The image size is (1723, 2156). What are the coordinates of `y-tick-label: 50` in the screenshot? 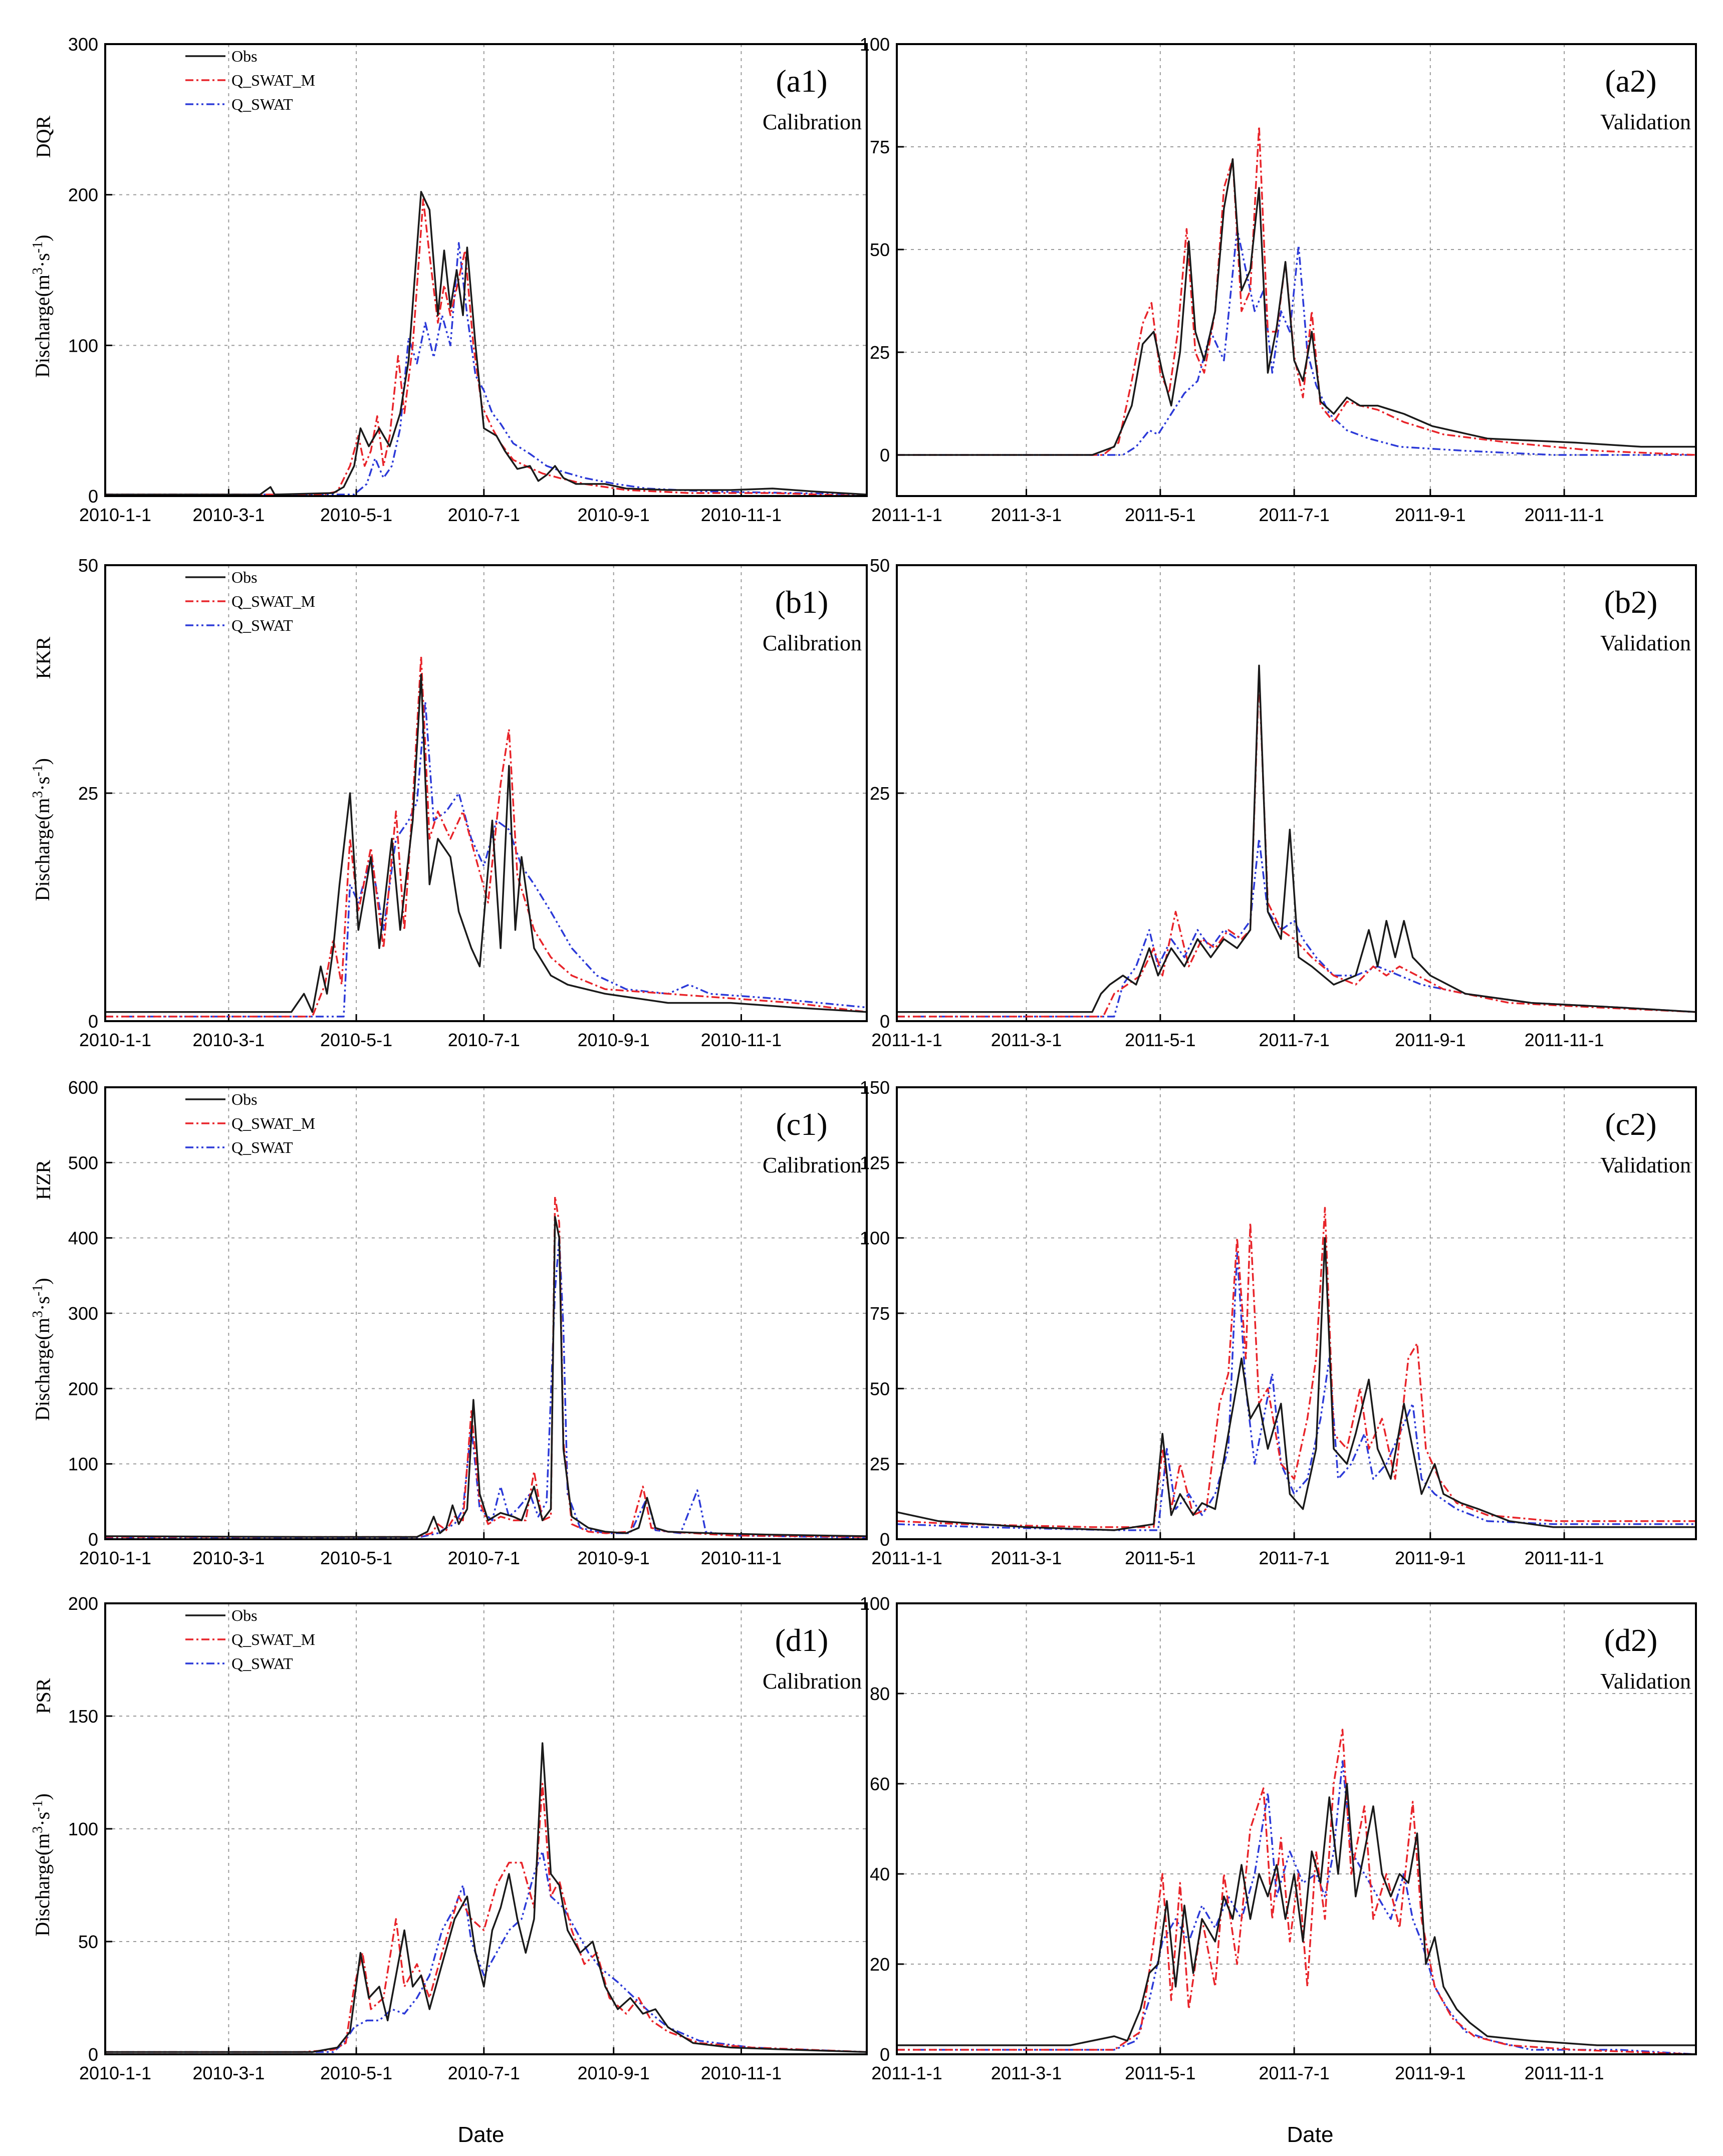 It's located at (880, 565).